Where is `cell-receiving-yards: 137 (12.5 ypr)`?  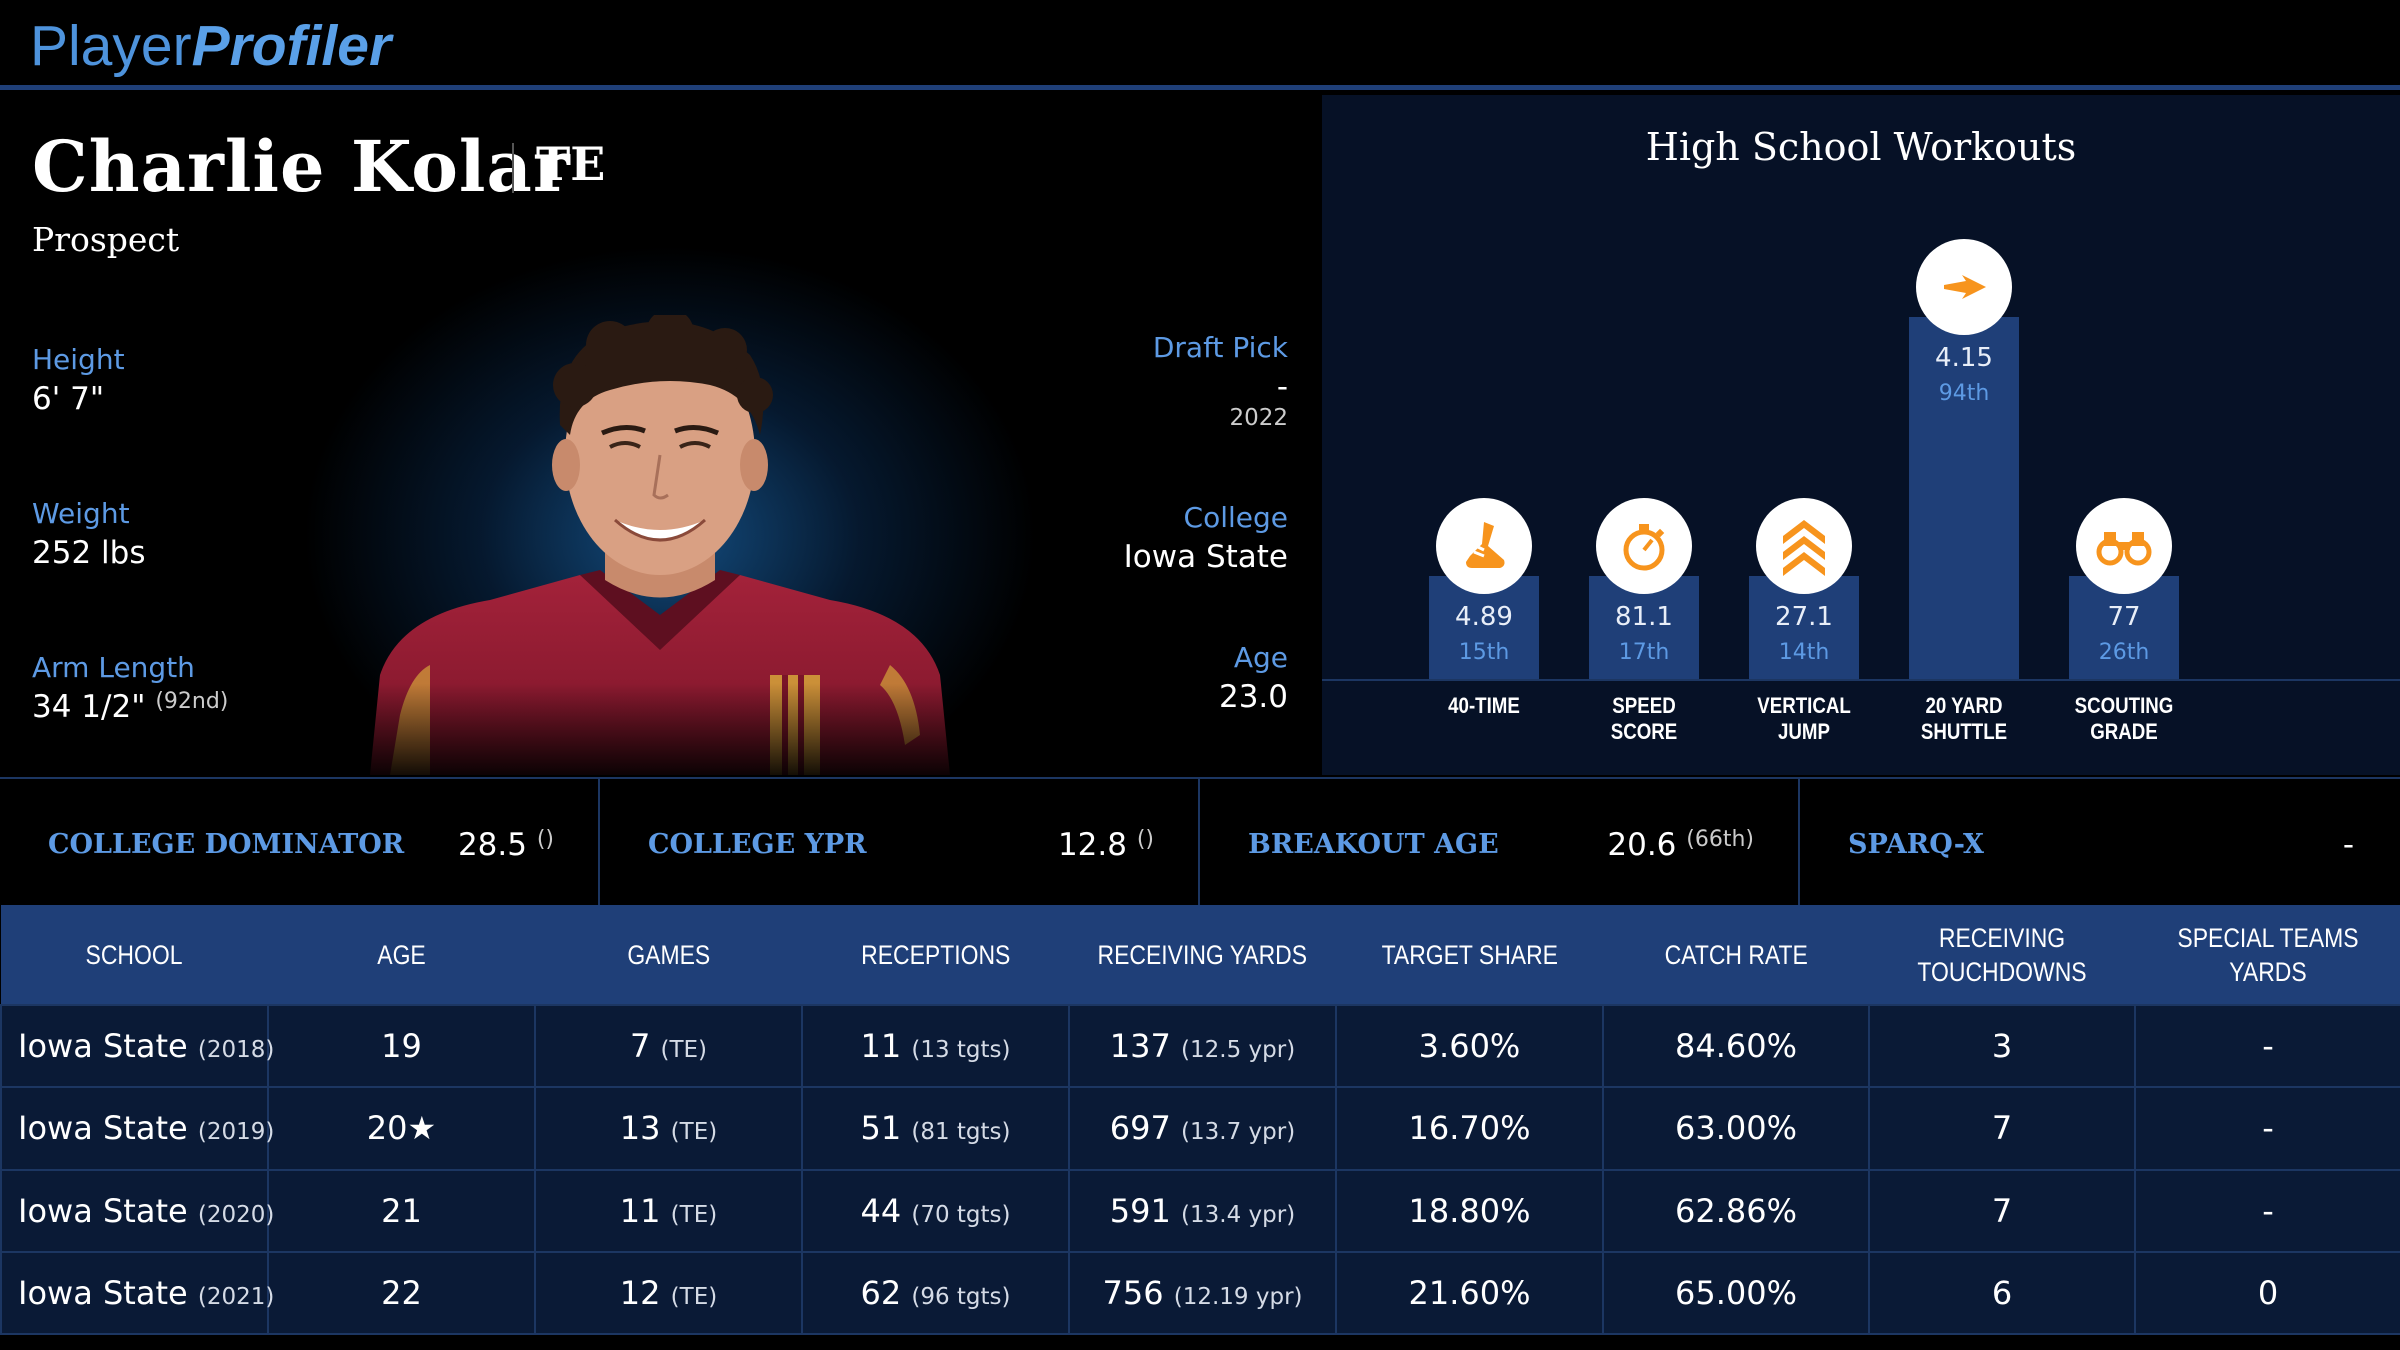
cell-receiving-yards: 137 (12.5 ypr) is located at coordinates (1202, 1046).